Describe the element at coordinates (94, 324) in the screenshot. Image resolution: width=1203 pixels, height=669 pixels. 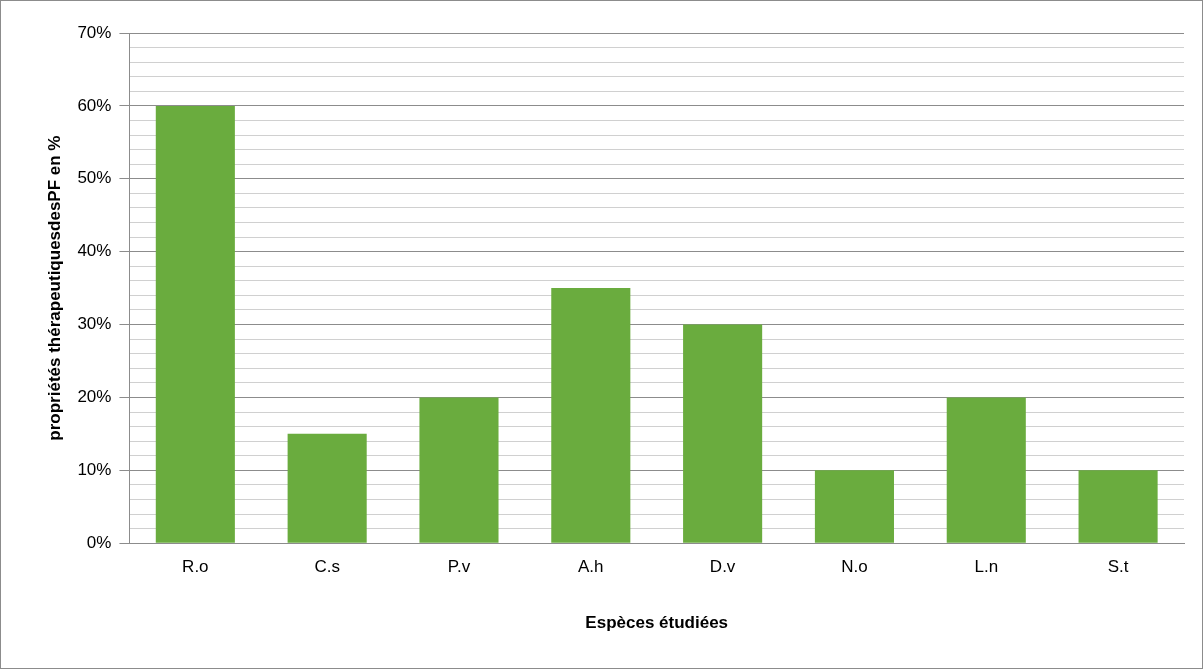
I see `y-tick-label: 30%` at that location.